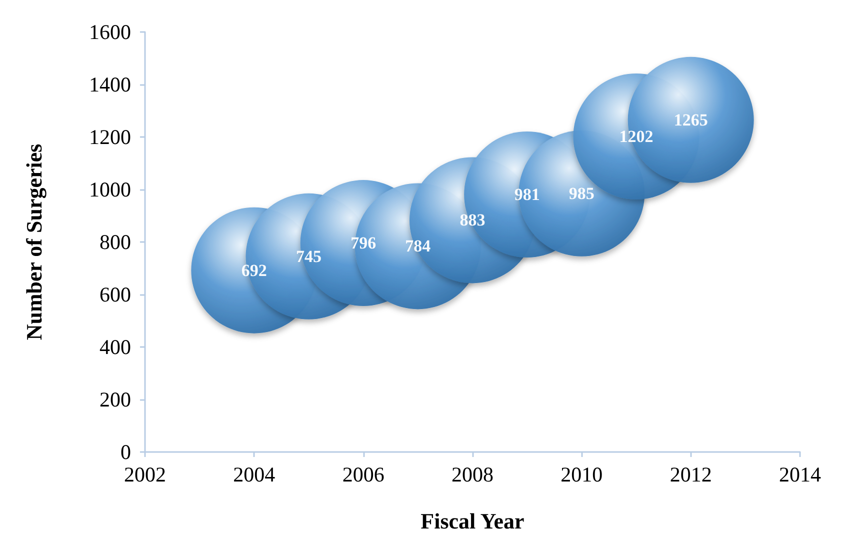 The width and height of the screenshot is (842, 552). What do you see at coordinates (363, 243) in the screenshot?
I see `data-label: 796` at bounding box center [363, 243].